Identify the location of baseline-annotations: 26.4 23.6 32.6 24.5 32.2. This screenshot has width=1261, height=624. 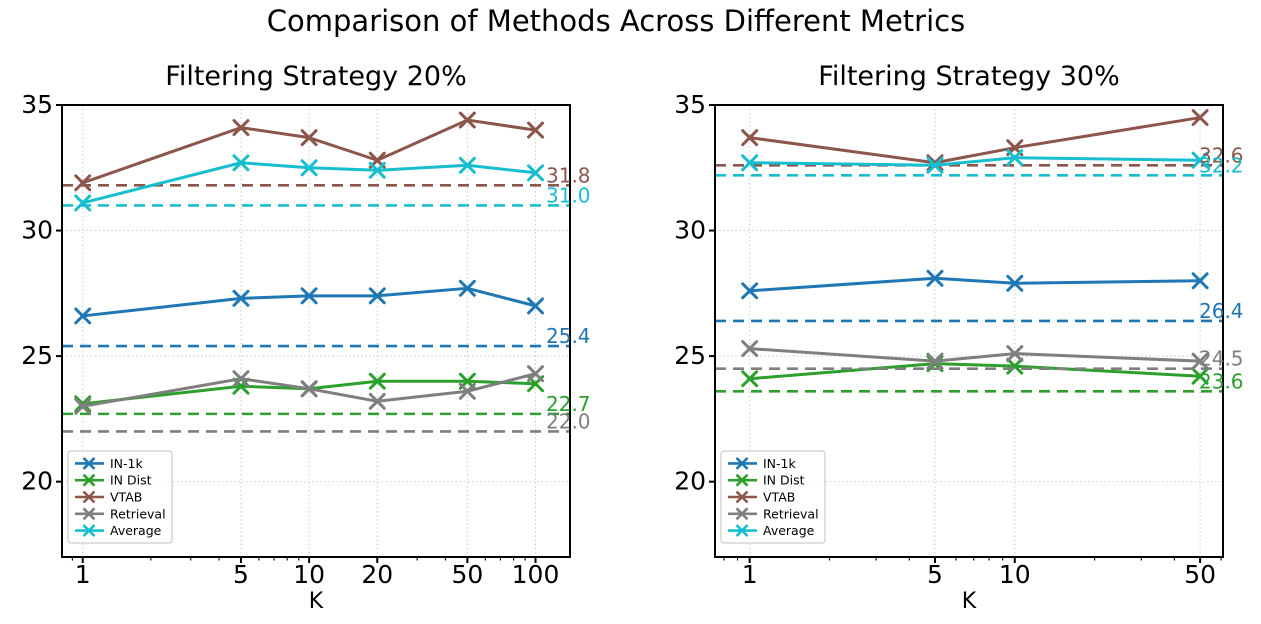
(1221, 268).